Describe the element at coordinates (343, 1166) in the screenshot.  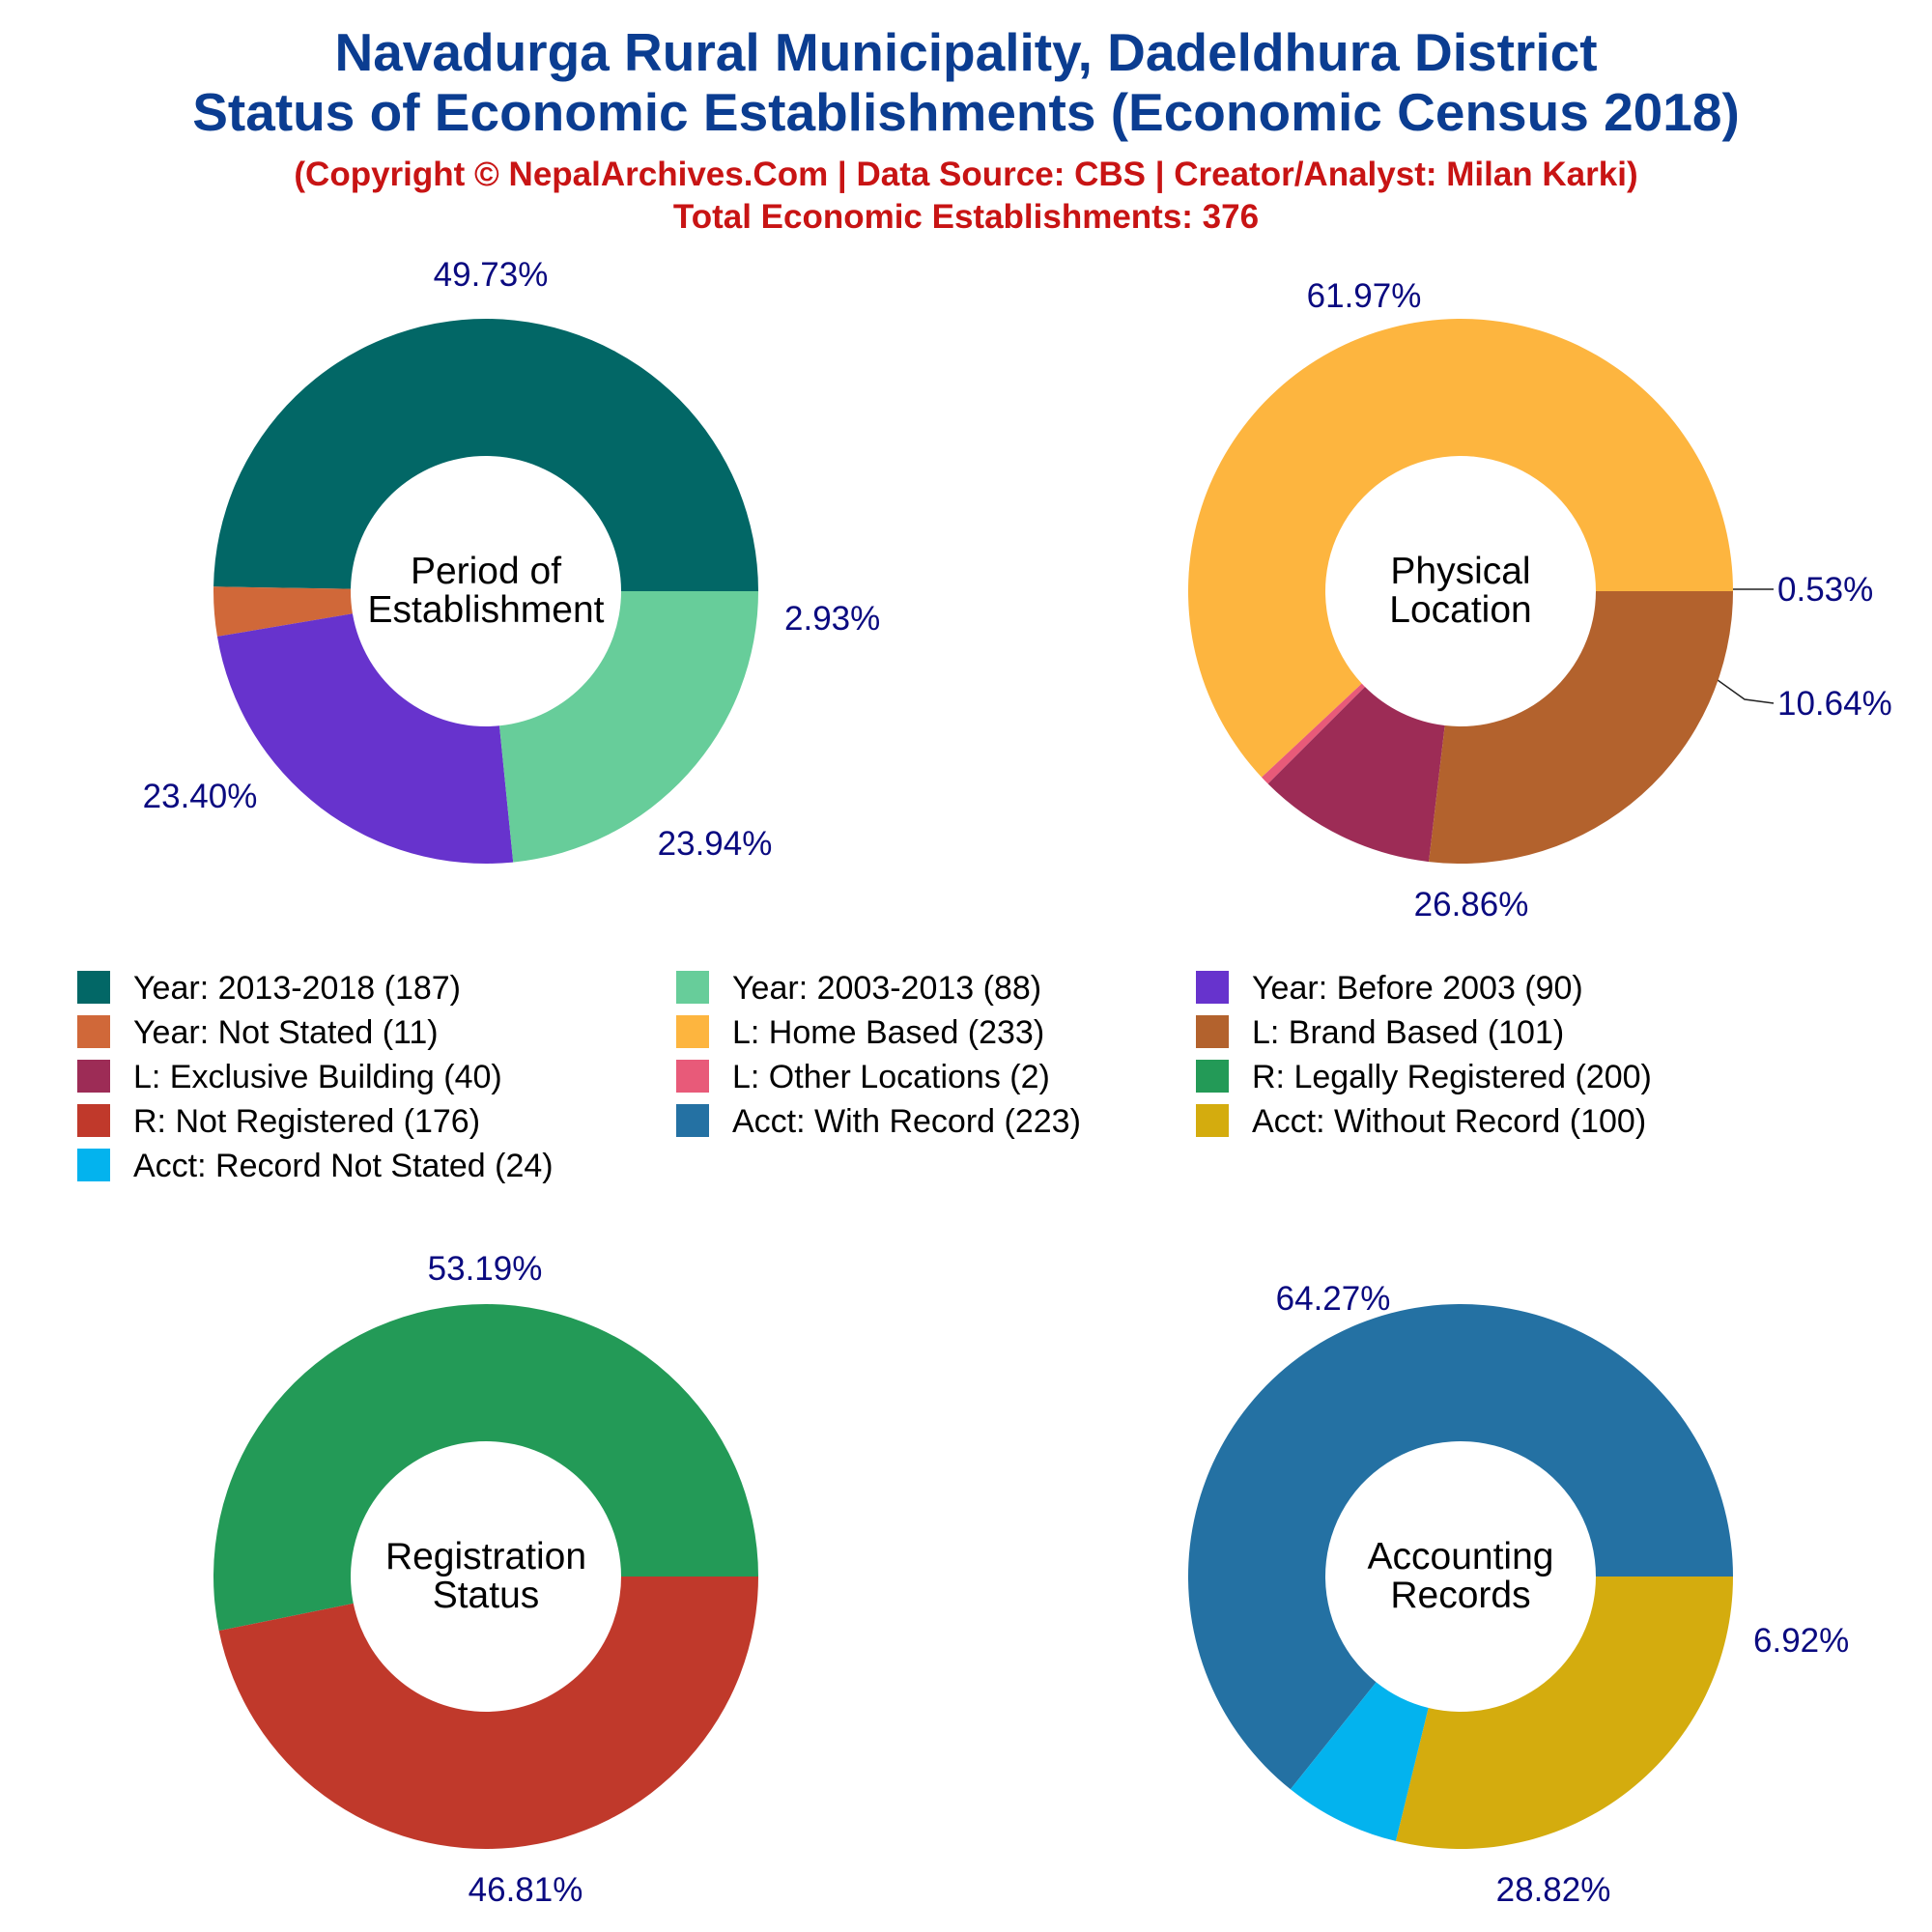
I see `legend-label: Acct: Record Not Stated (24)` at that location.